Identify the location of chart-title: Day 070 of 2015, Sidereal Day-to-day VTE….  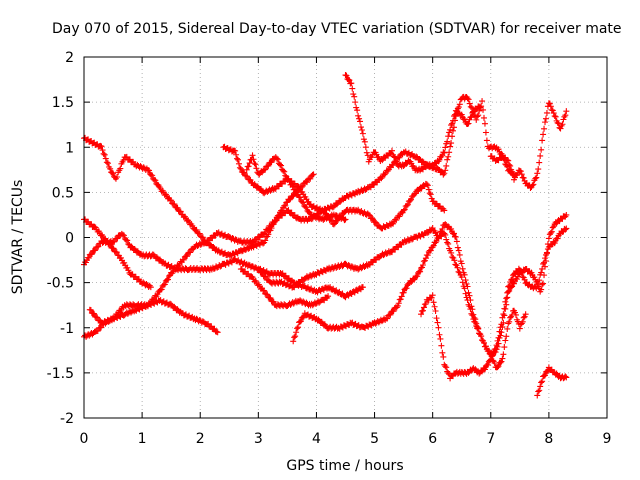
(337, 29).